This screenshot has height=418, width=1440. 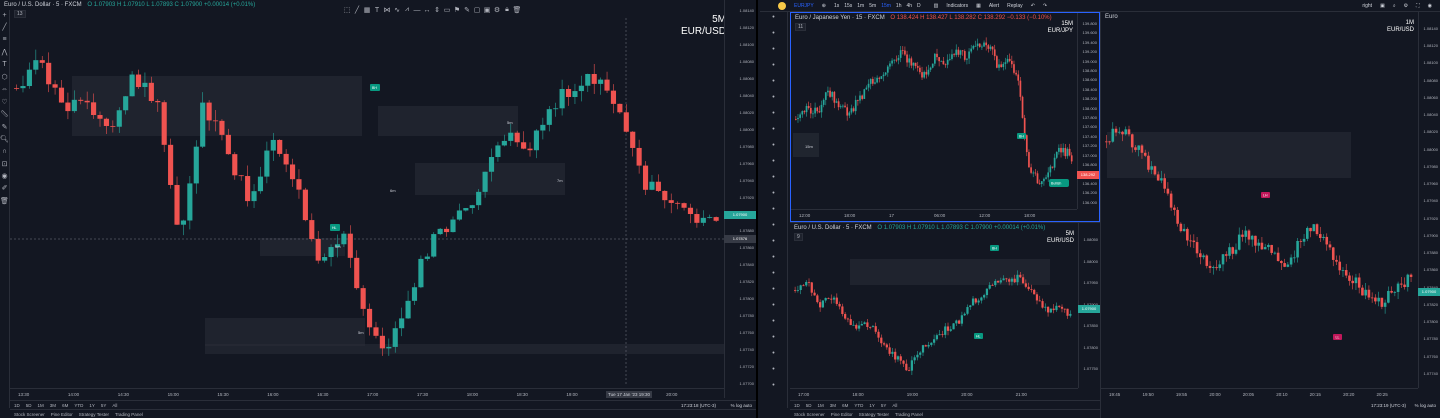 I want to click on grid-icon: ▦, so click(x=367, y=10).